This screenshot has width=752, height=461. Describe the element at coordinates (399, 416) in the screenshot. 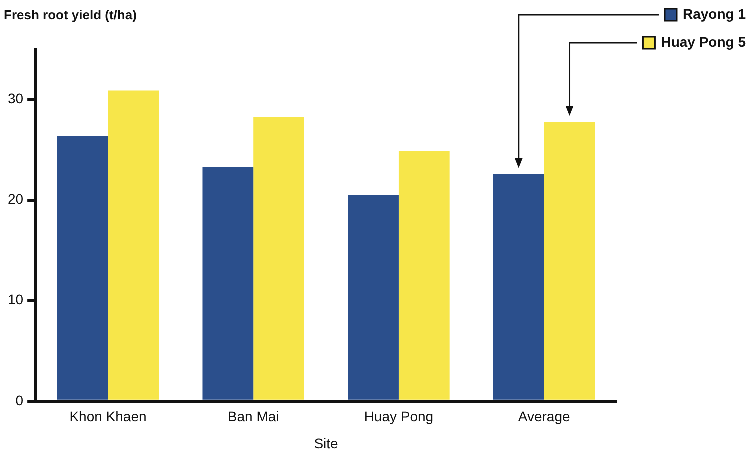

I see `x-tick-label: Huay Pong` at that location.